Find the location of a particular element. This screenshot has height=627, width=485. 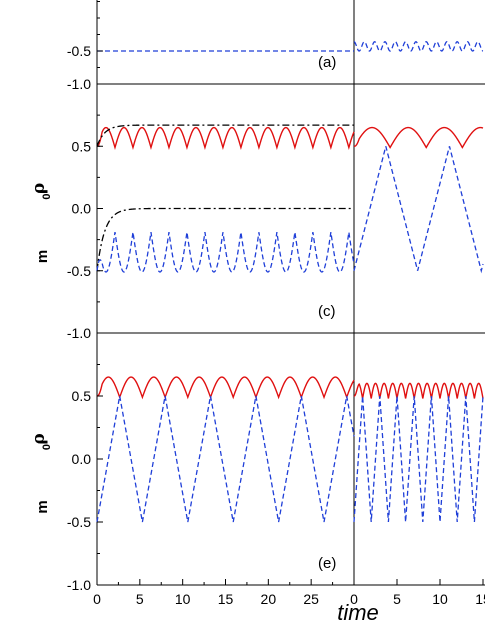

x-tick-label: 25 is located at coordinates (311, 599).